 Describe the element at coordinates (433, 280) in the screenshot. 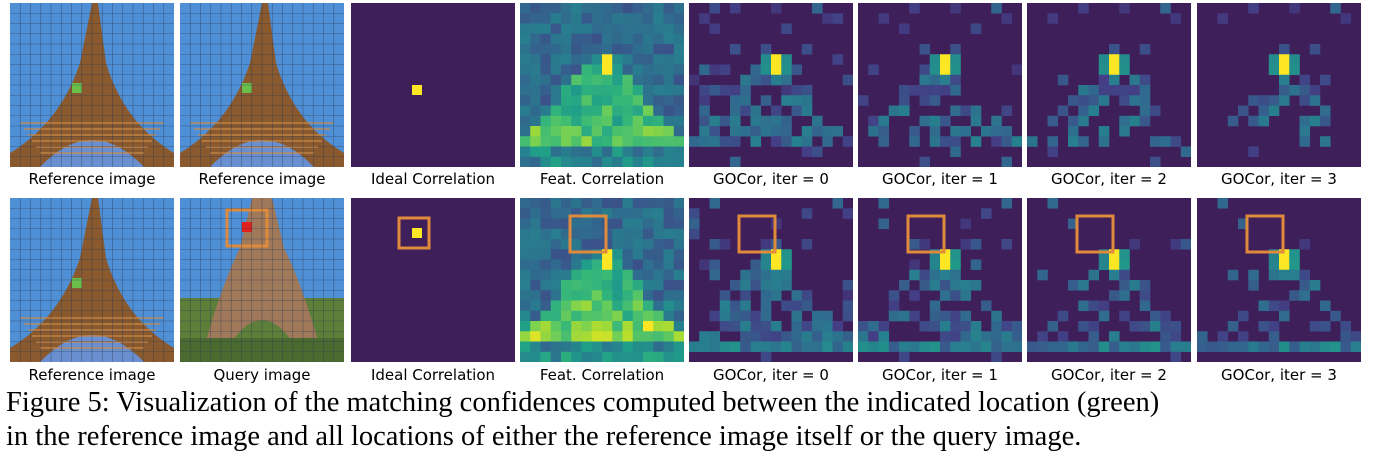

I see `panel-ideal` at that location.